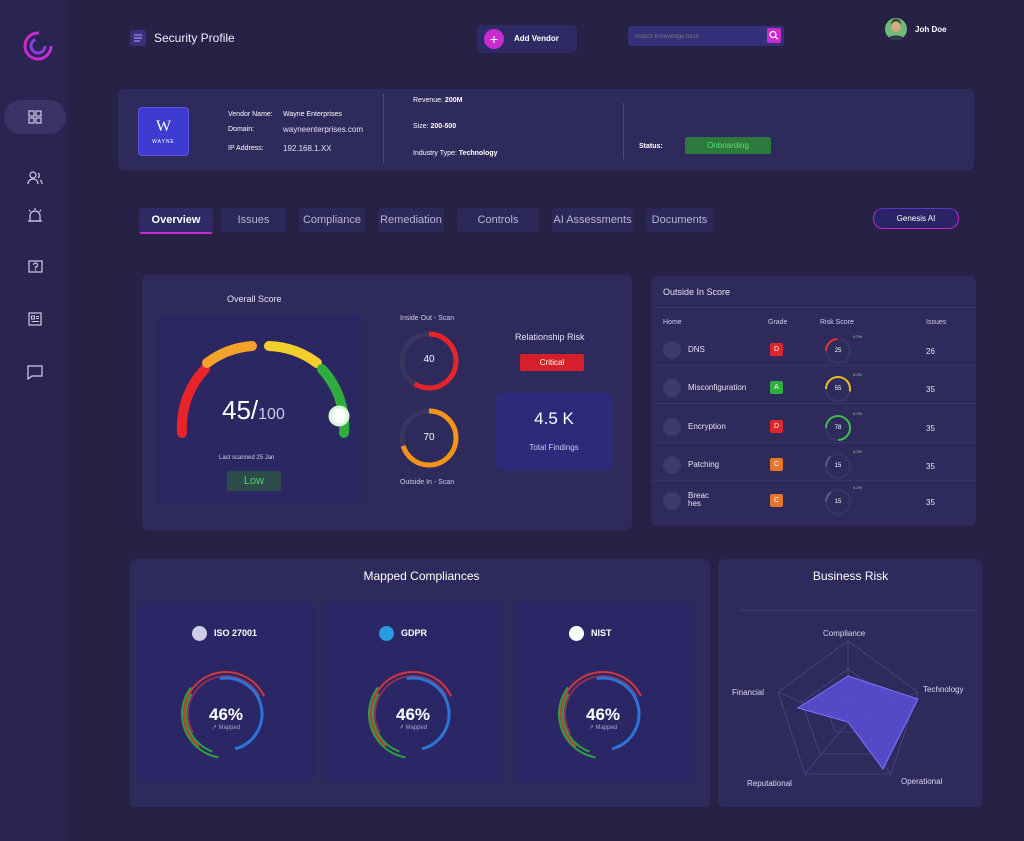  What do you see at coordinates (748, 692) in the screenshot?
I see `radar-axis-label: Financial` at bounding box center [748, 692].